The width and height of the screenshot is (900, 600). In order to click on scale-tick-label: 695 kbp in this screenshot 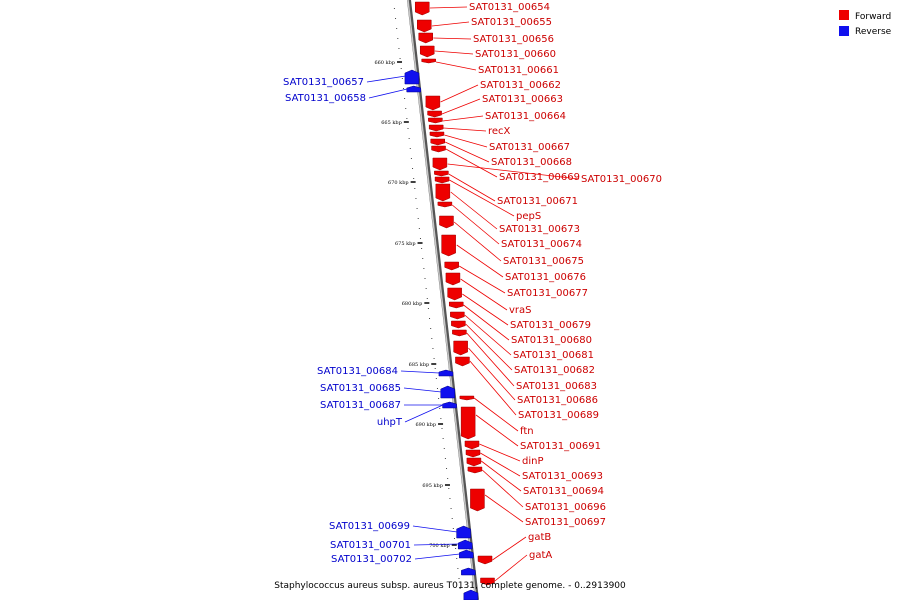, I will do `click(432, 486)`.